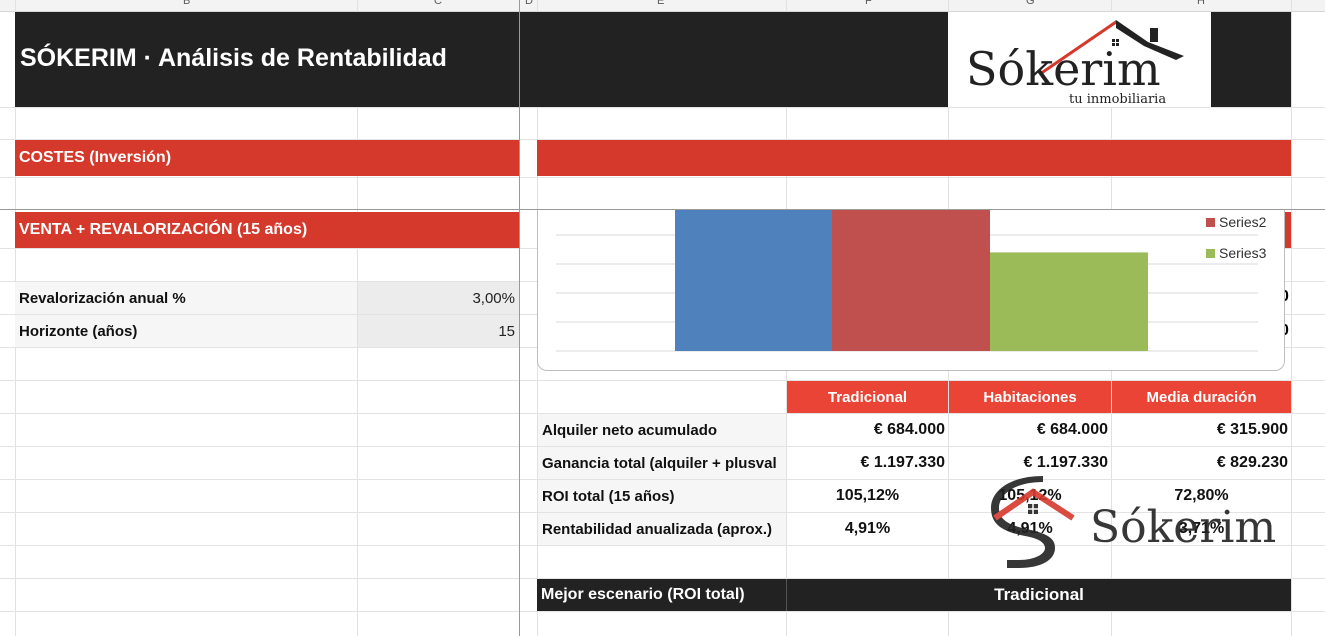  I want to click on table-header-media-duracion: Media duración, so click(1201, 397).